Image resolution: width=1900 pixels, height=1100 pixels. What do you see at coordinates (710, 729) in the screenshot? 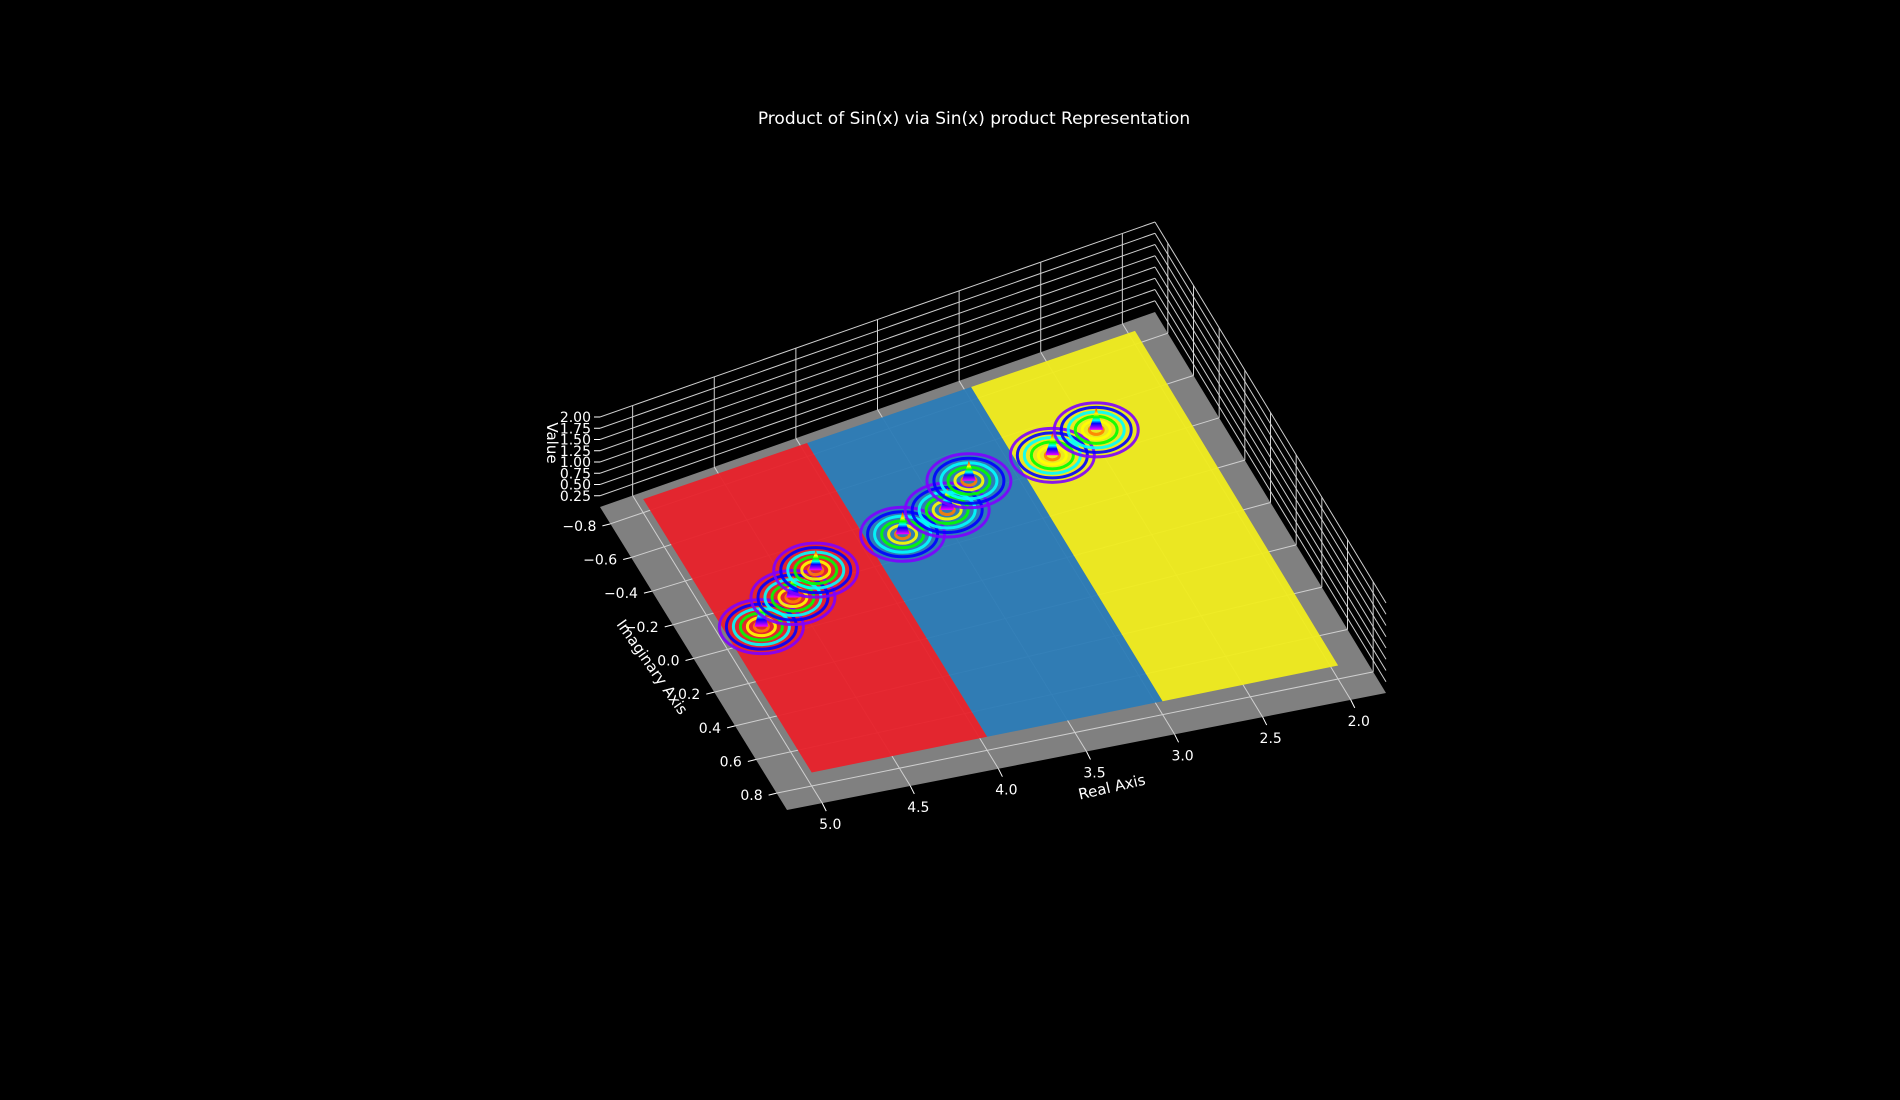
I see `y-tick-label: 0.4` at bounding box center [710, 729].